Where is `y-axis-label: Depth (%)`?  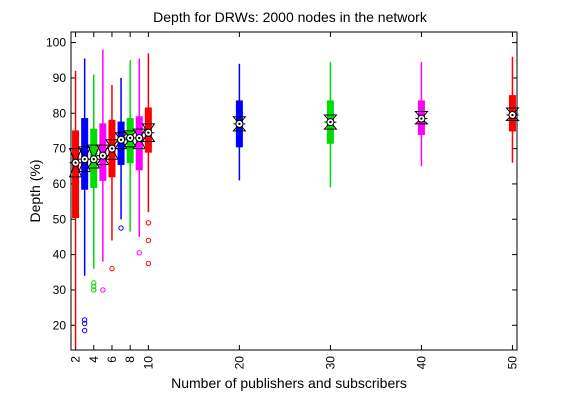 y-axis-label: Depth (%) is located at coordinates (35, 190).